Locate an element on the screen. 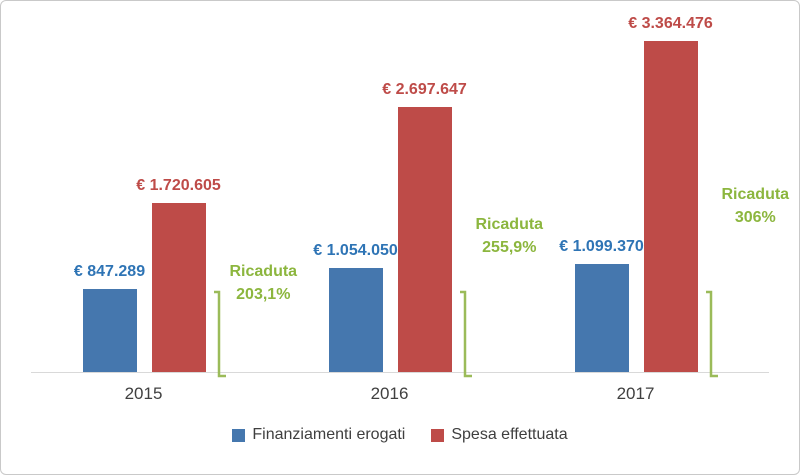 Image resolution: width=800 pixels, height=475 pixels. legend-item-finanziamenti: Finanziamenti erogati is located at coordinates (318, 435).